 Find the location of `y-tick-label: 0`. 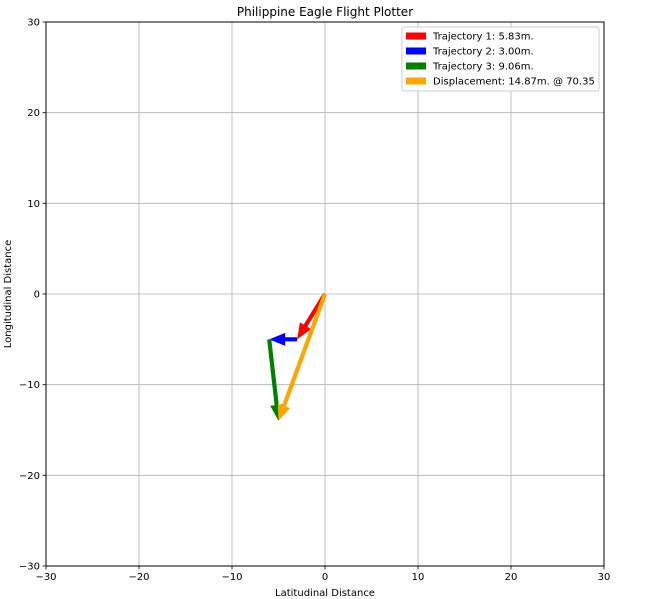

y-tick-label: 0 is located at coordinates (37, 295).